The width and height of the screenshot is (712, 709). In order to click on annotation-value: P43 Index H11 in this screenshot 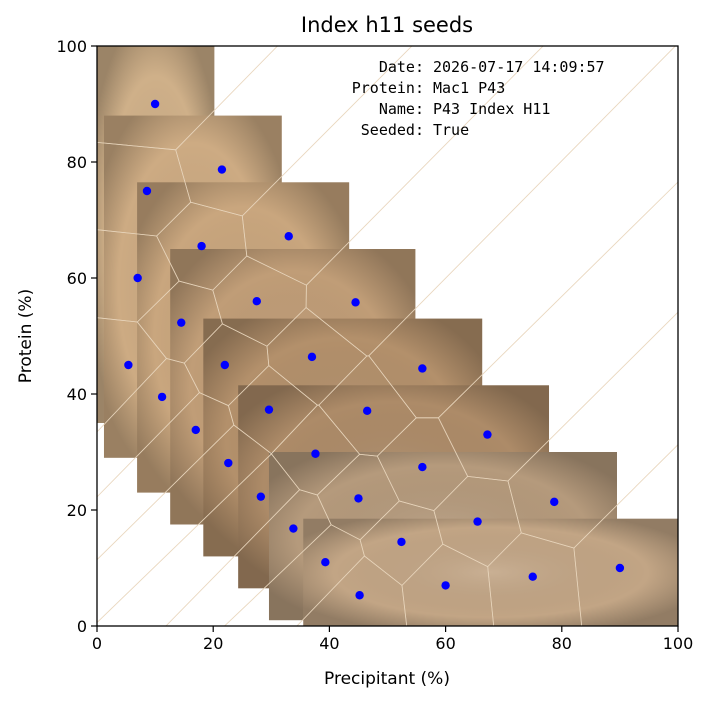, I will do `click(491, 109)`.